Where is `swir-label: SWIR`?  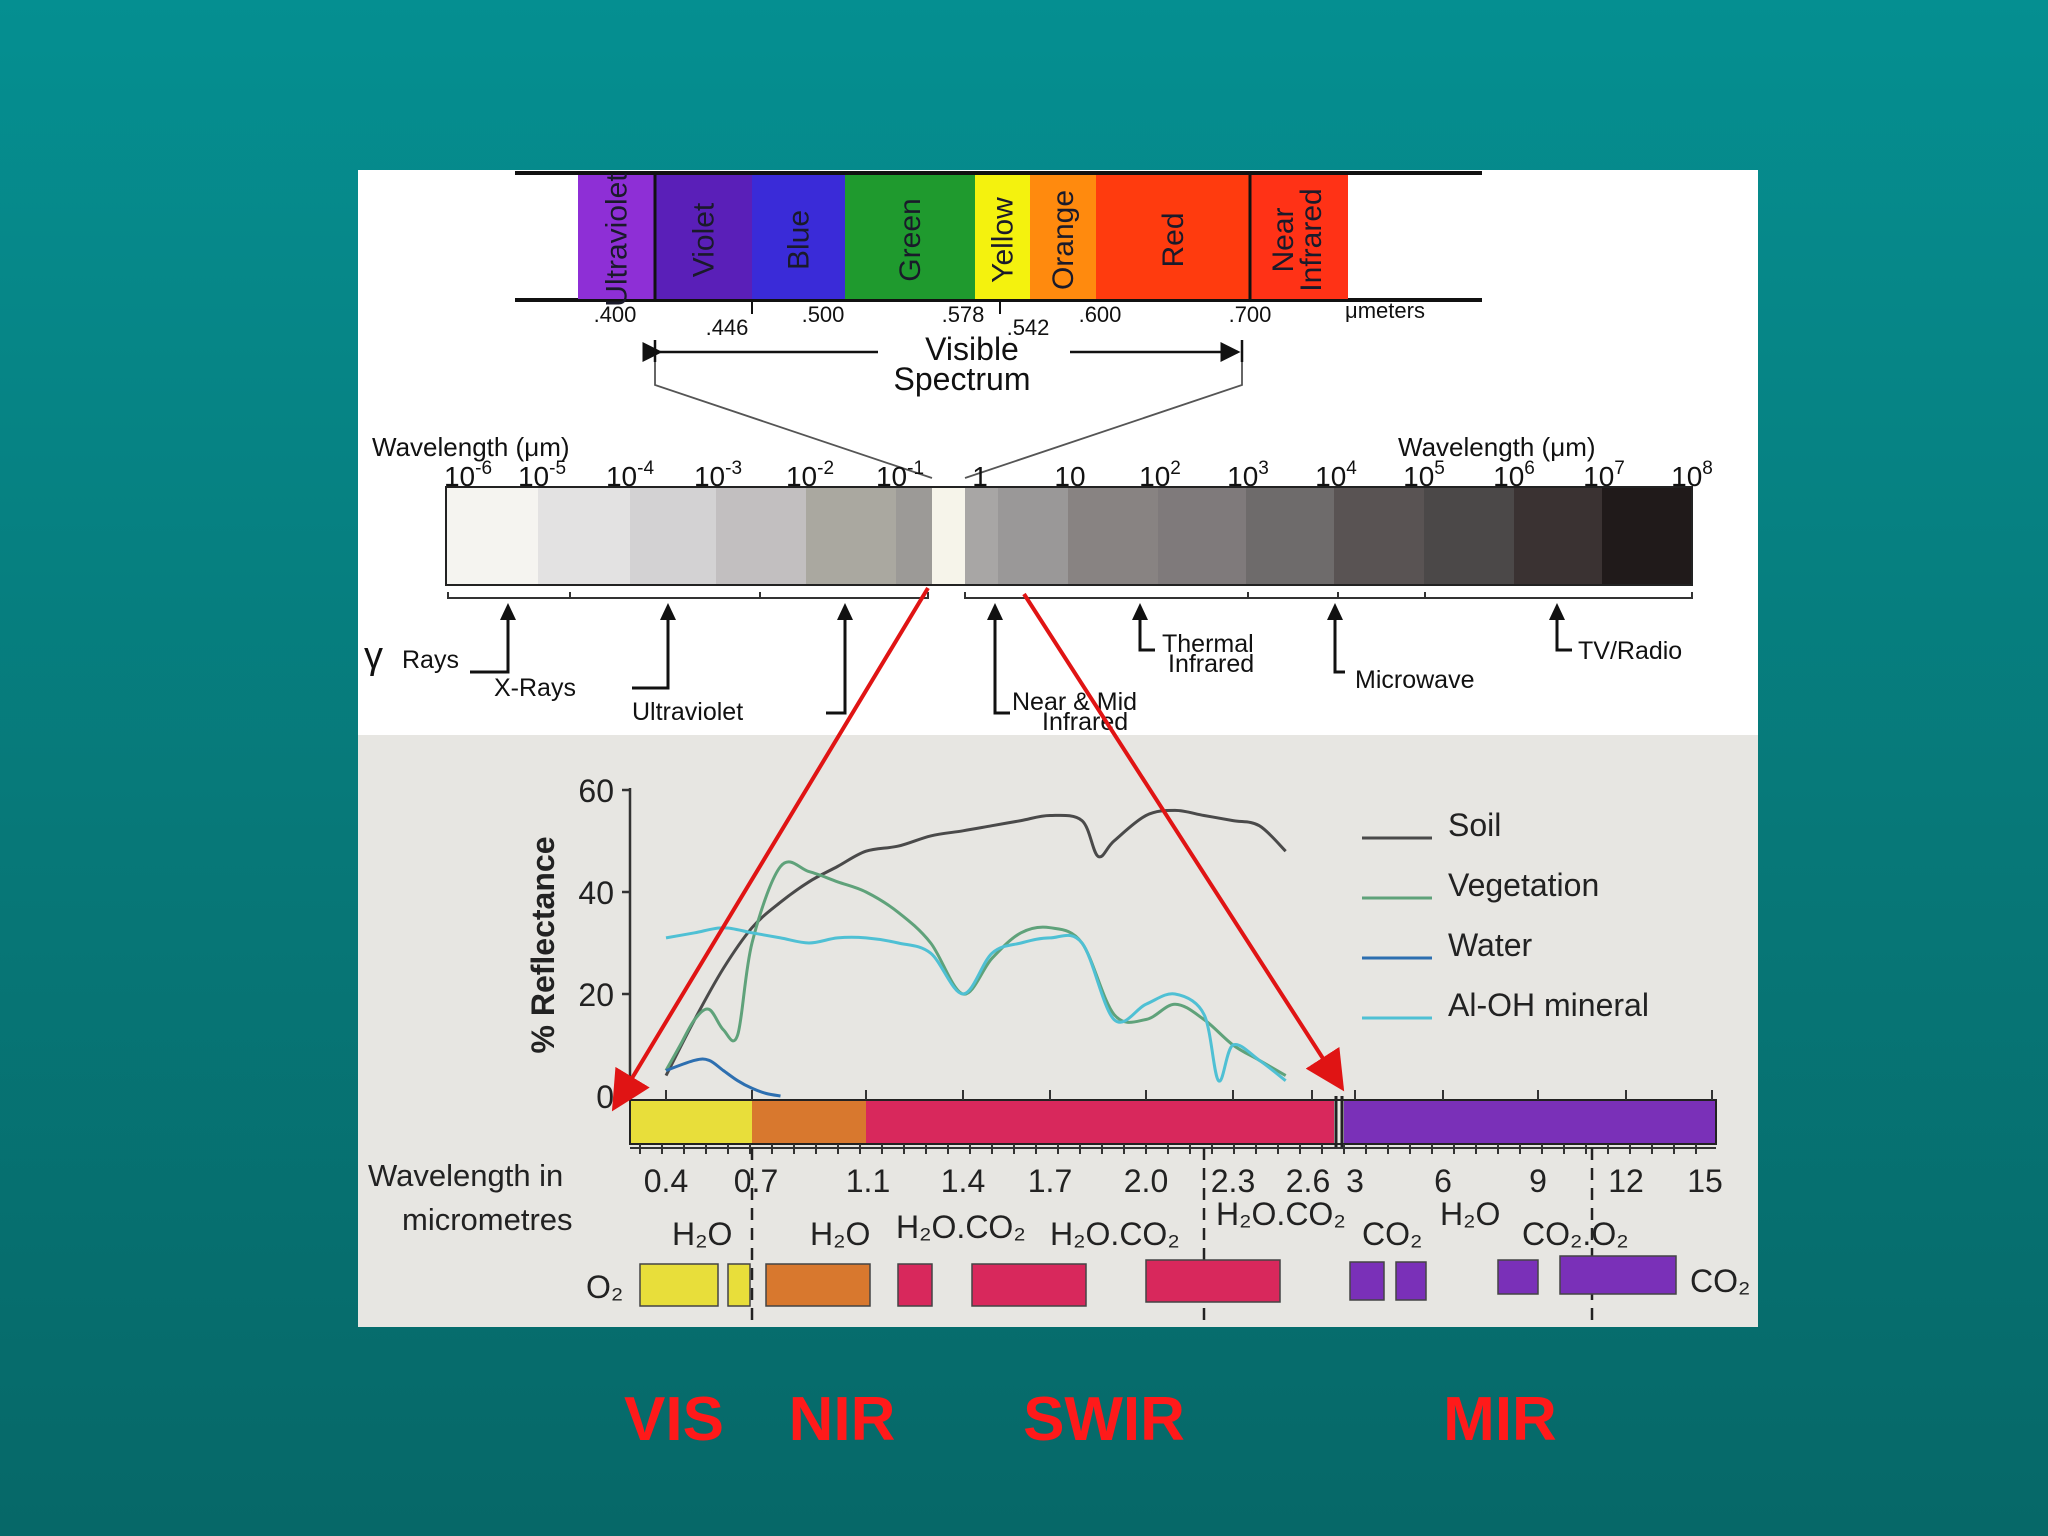 swir-label: SWIR is located at coordinates (1104, 1419).